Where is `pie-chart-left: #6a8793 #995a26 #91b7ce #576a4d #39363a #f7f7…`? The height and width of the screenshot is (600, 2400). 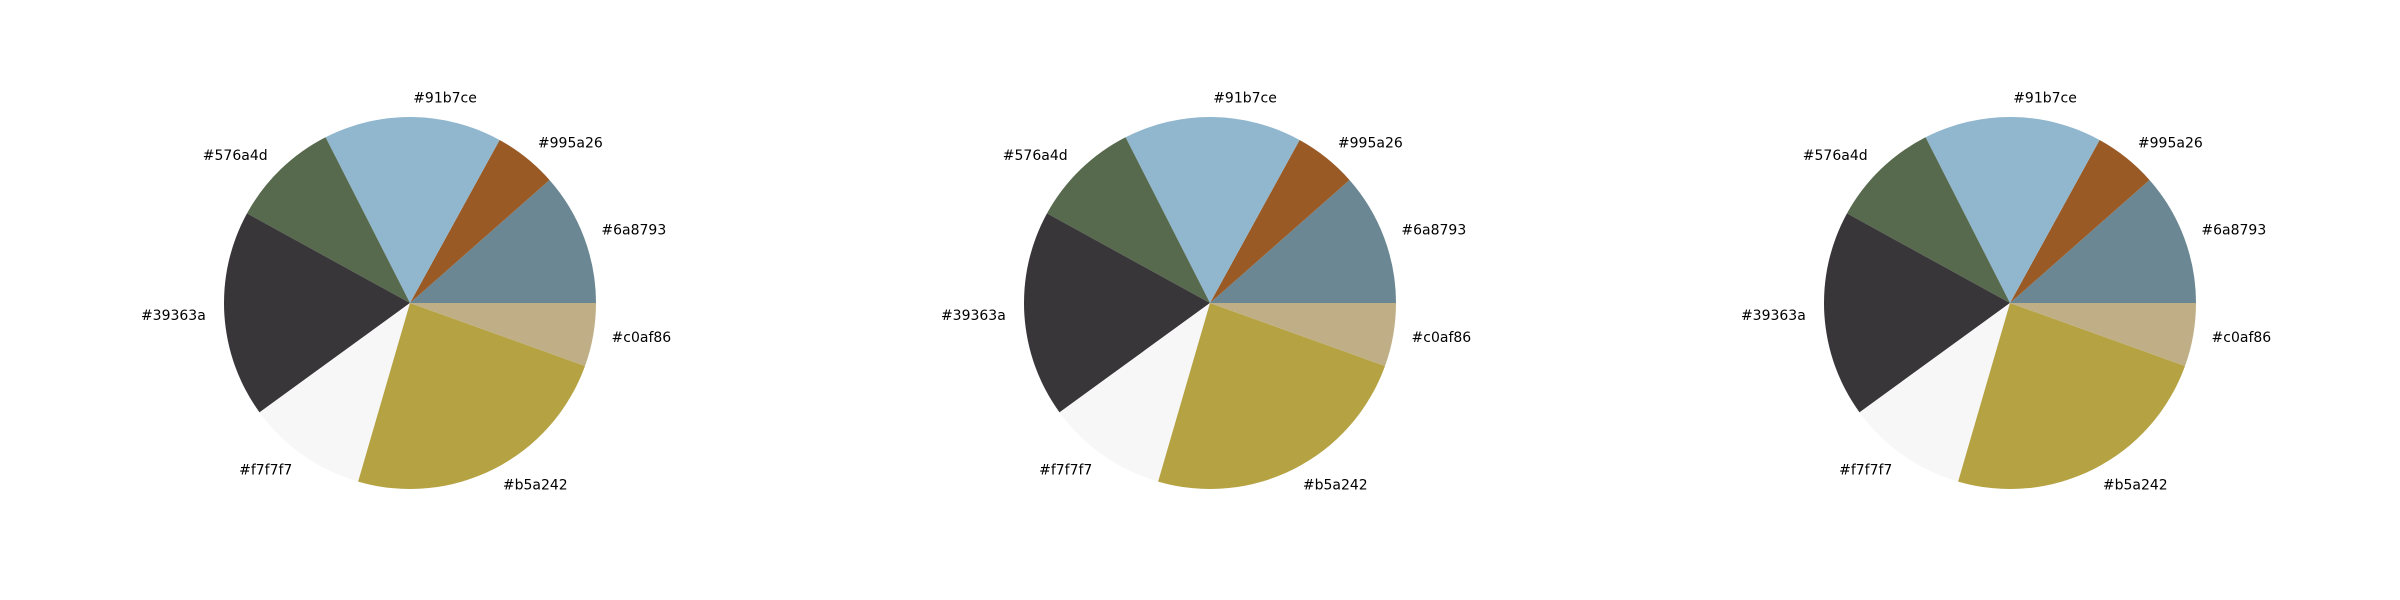 pie-chart-left: #6a8793 #995a26 #91b7ce #576a4d #39363a #f7f7… is located at coordinates (406, 291).